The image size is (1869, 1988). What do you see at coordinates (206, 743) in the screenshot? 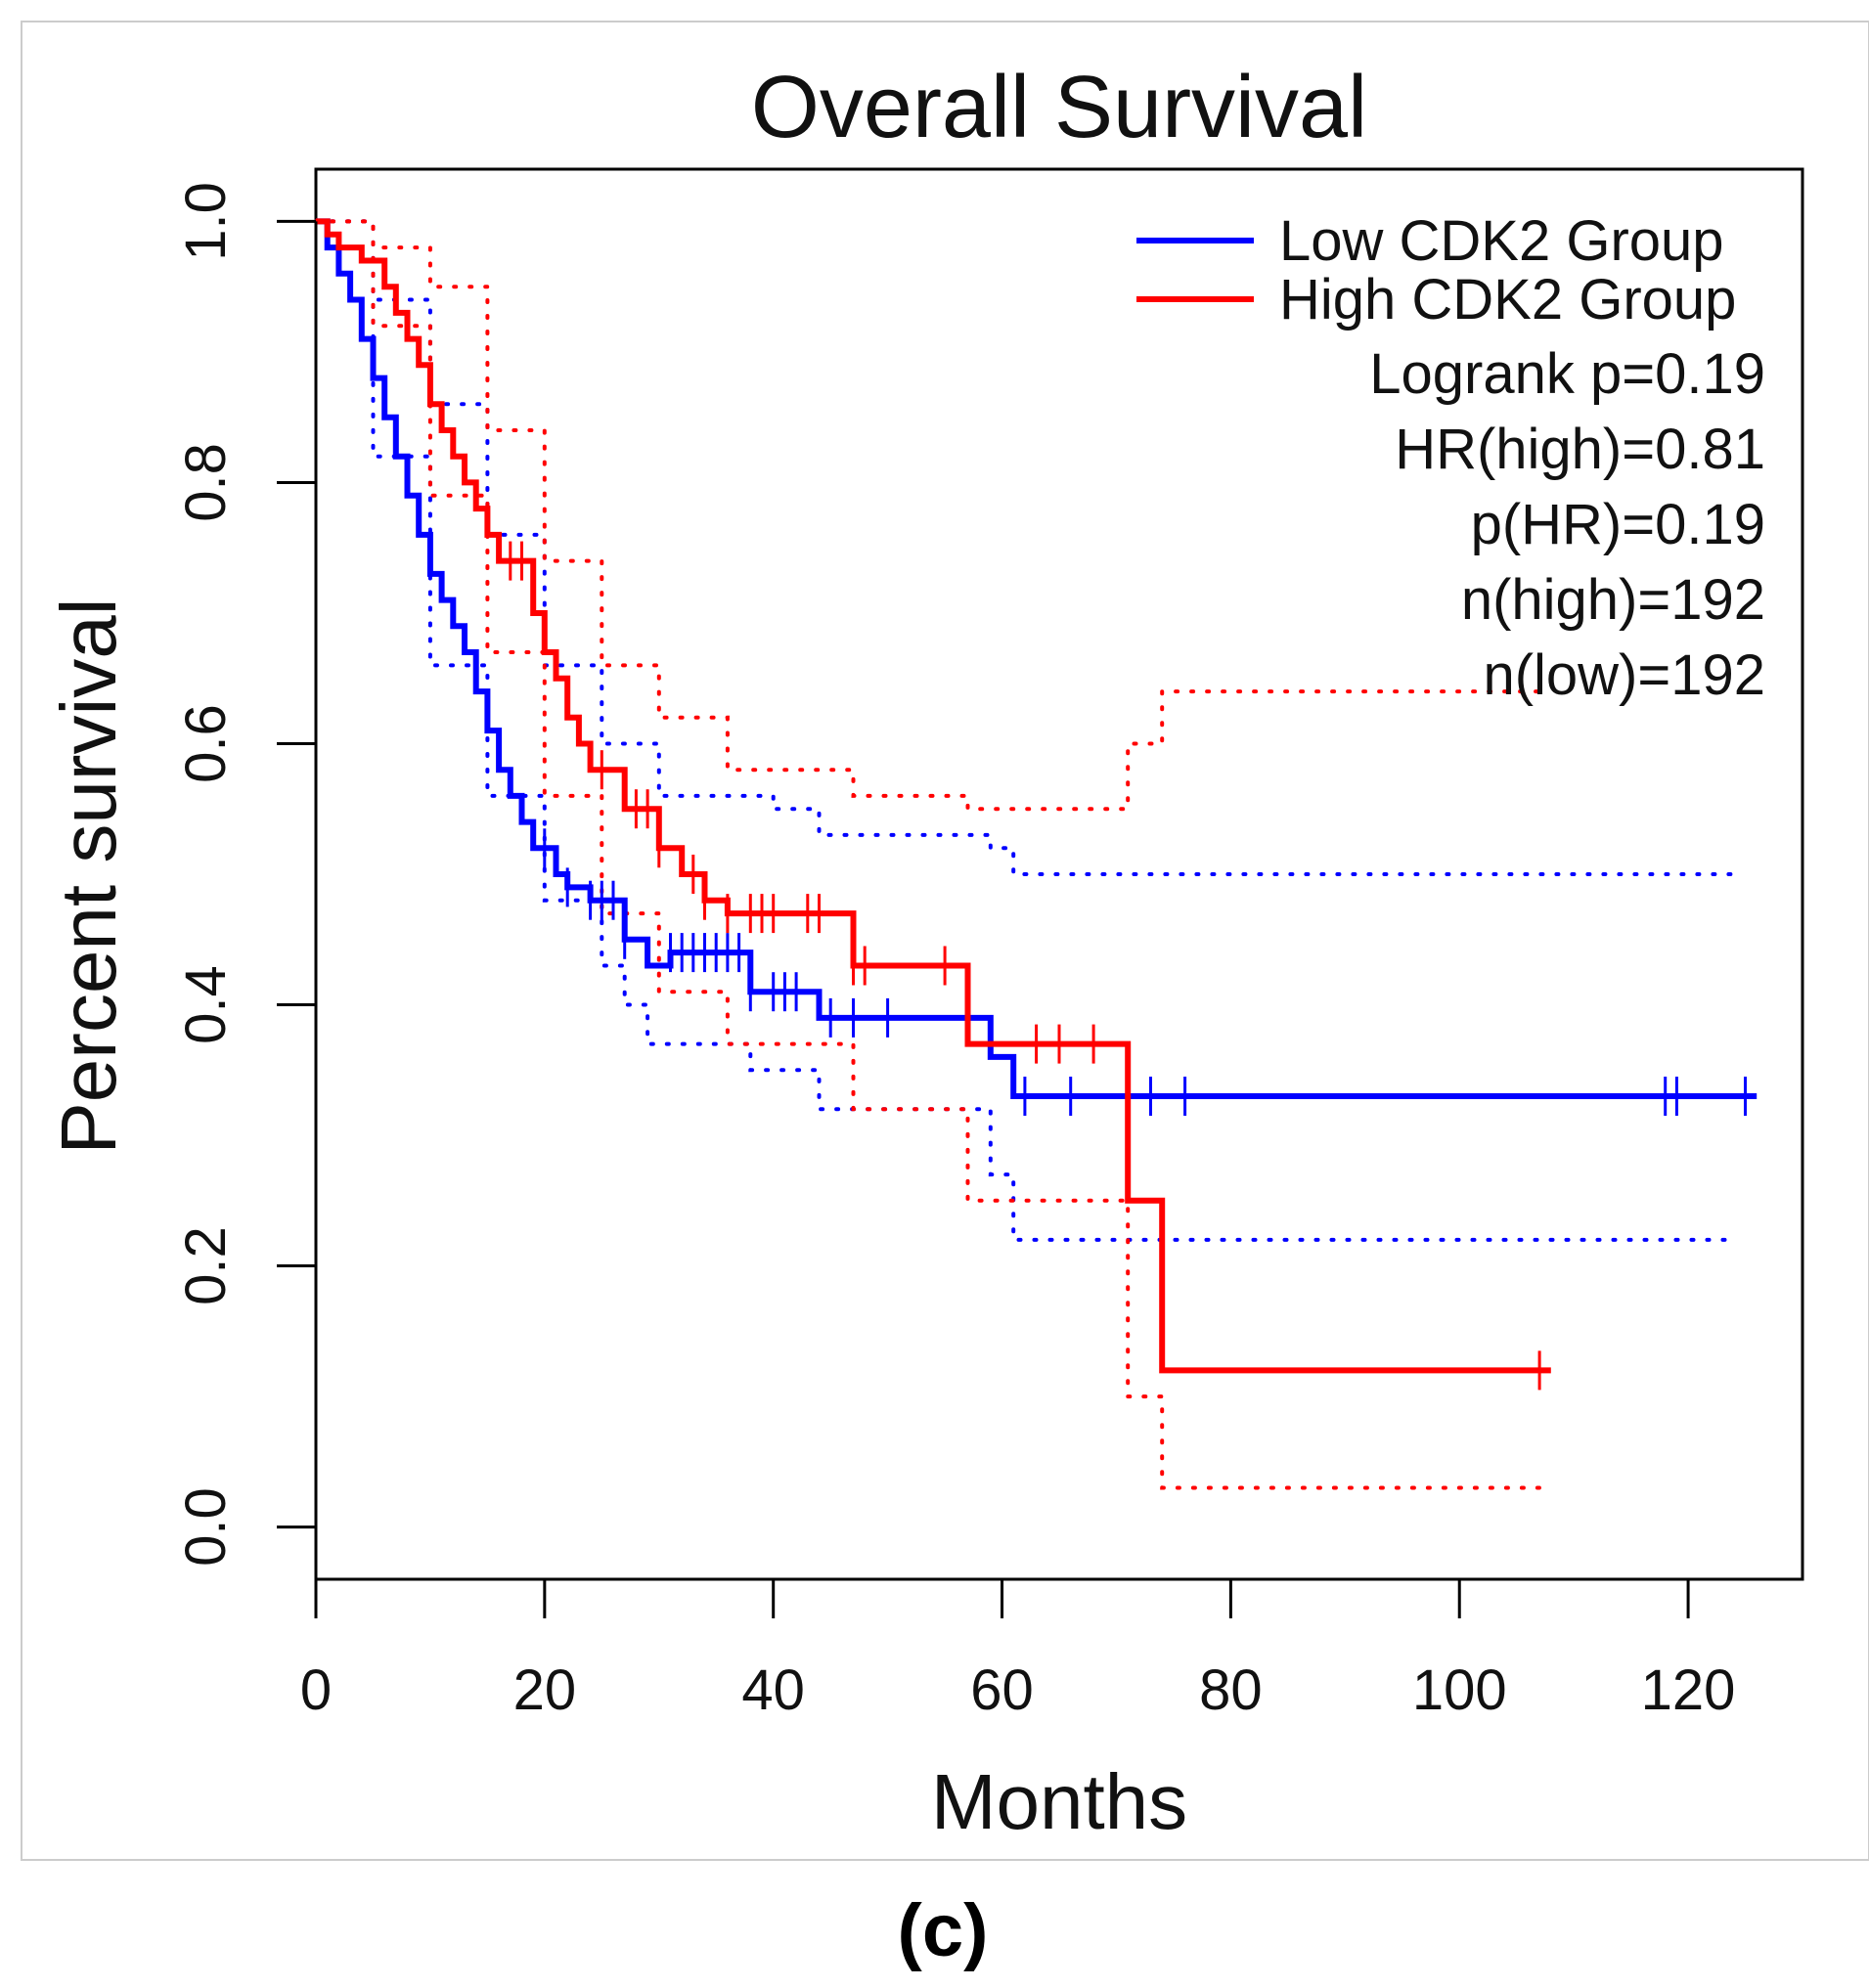
I see `y-tick-label: 0.6` at bounding box center [206, 743].